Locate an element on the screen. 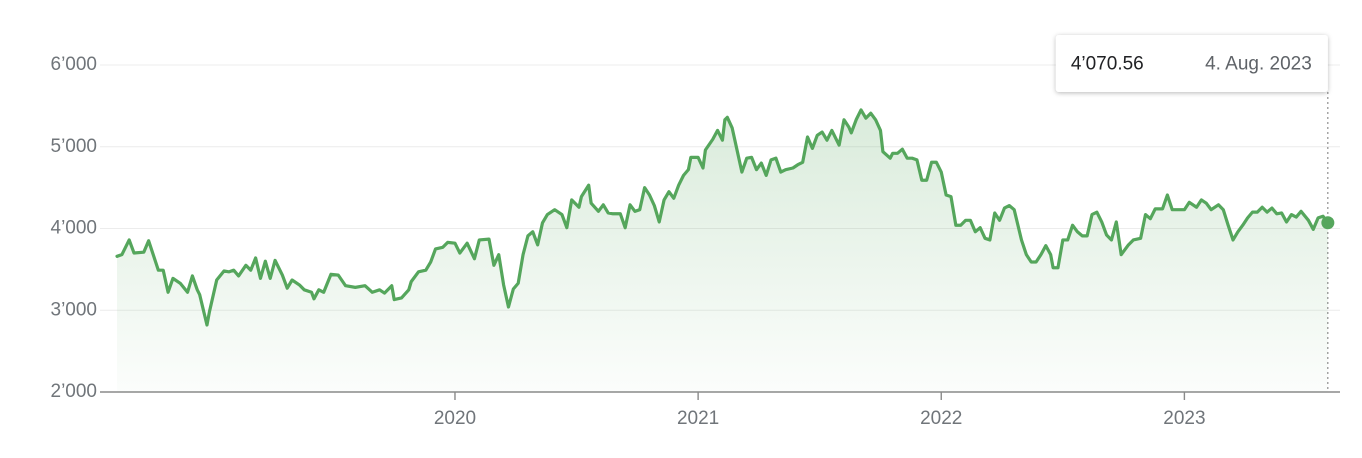  tooltip: 4’070.56 4. Aug. 2023 is located at coordinates (1191, 63).